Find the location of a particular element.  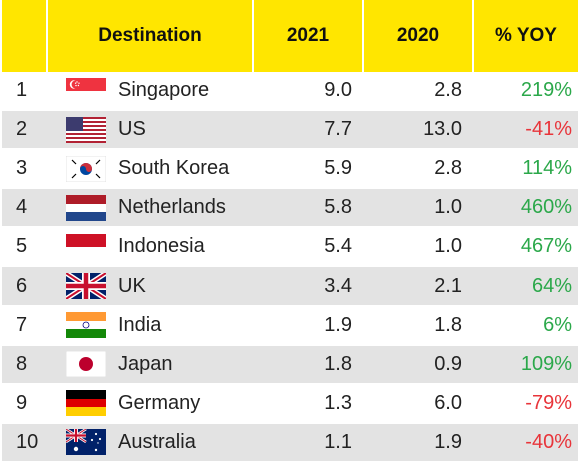

australia-flag-icon is located at coordinates (86, 442).